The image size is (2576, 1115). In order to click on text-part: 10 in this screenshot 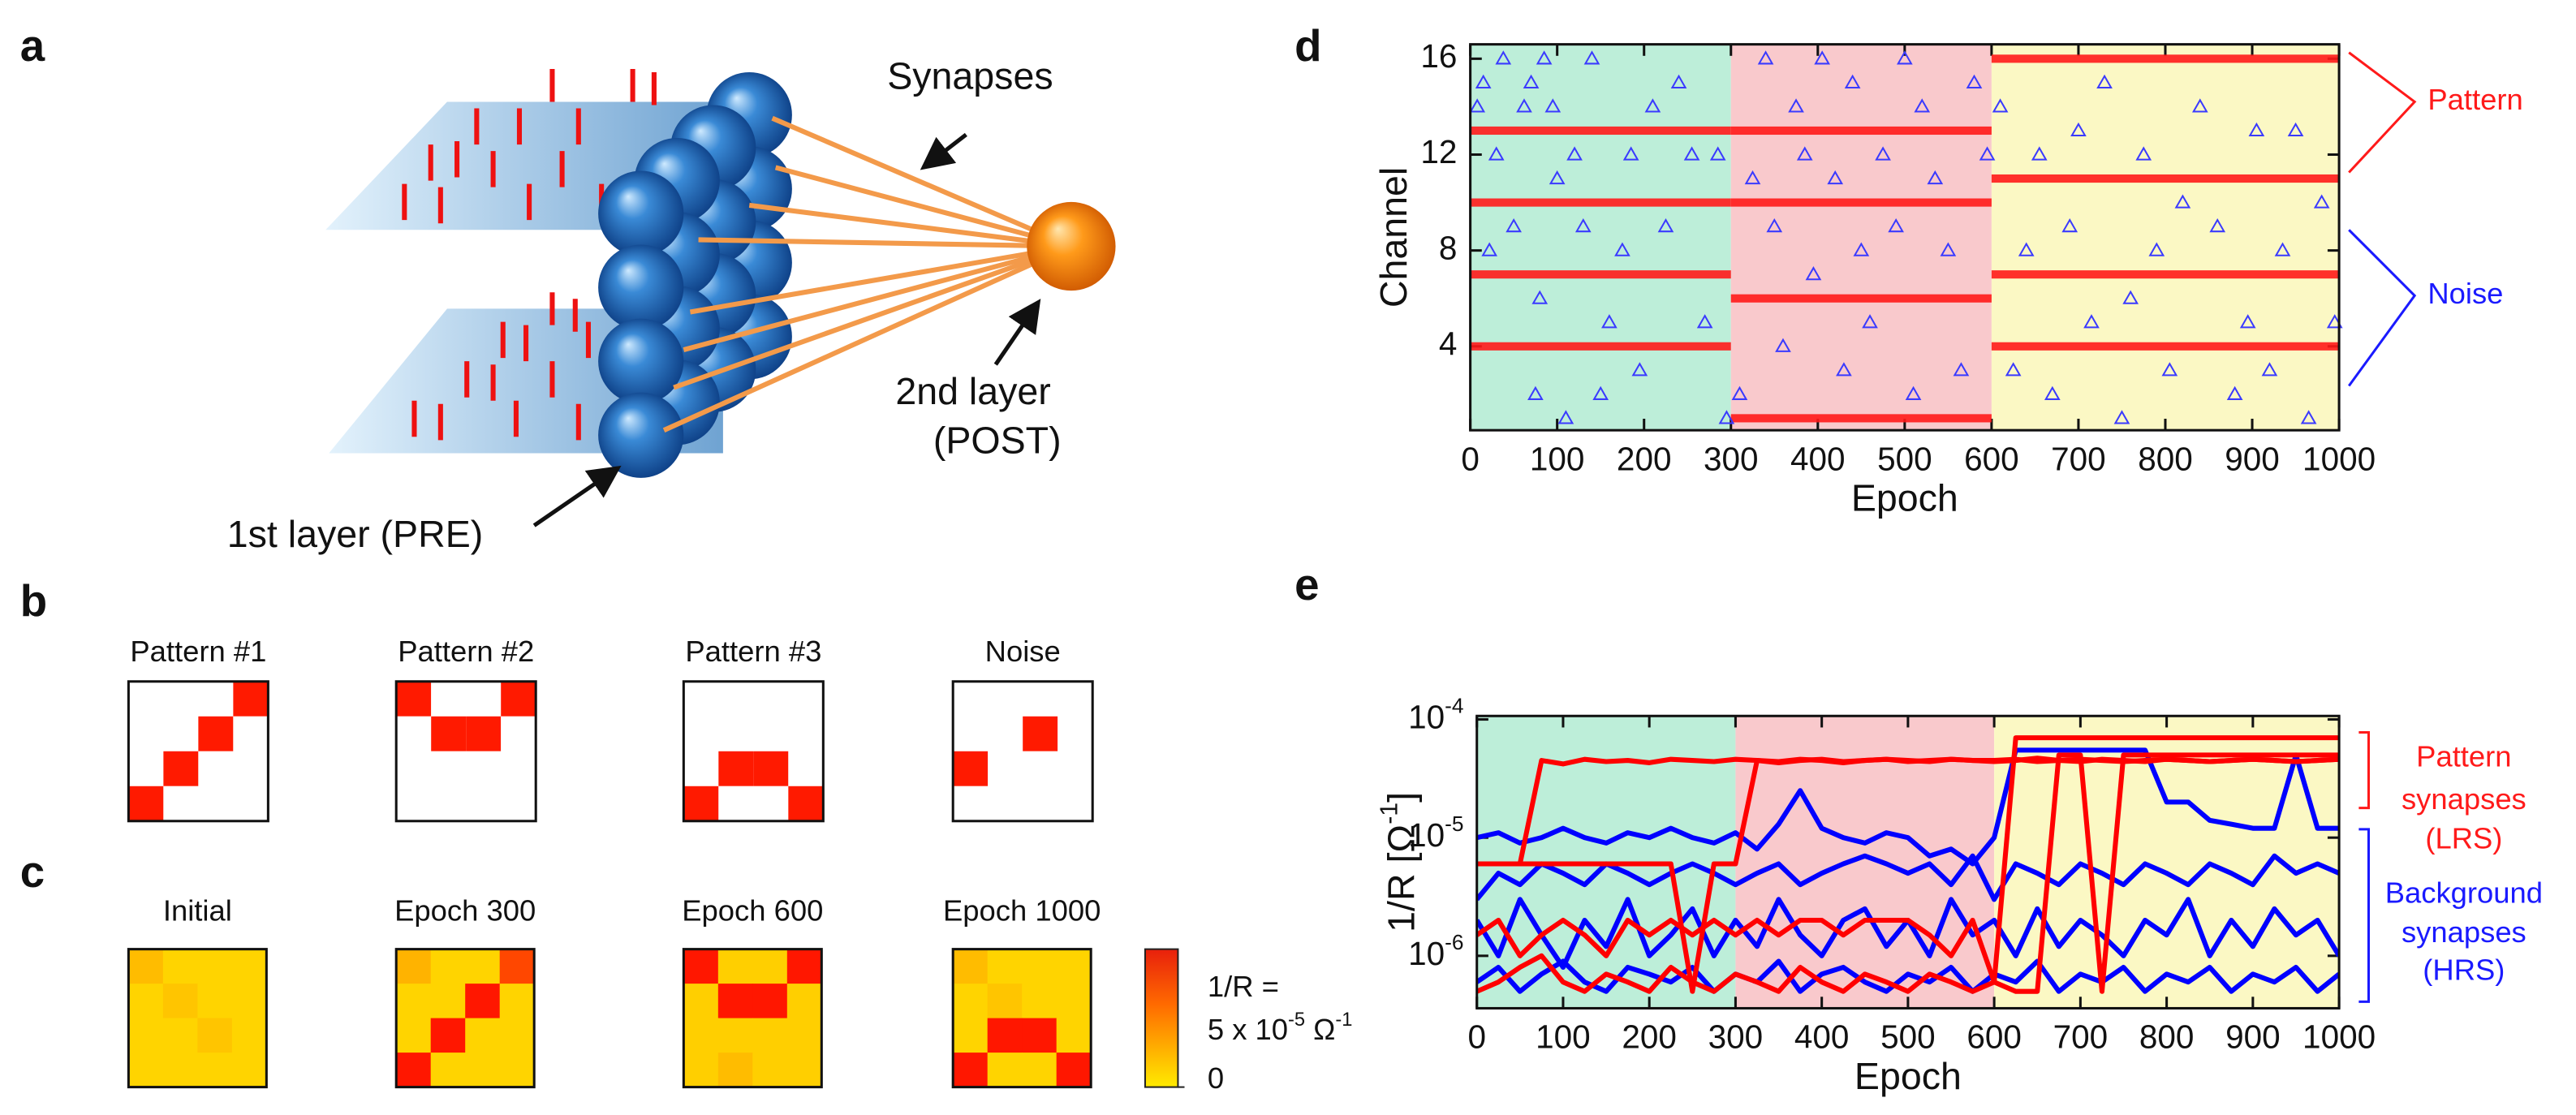, I will do `click(1427, 953)`.